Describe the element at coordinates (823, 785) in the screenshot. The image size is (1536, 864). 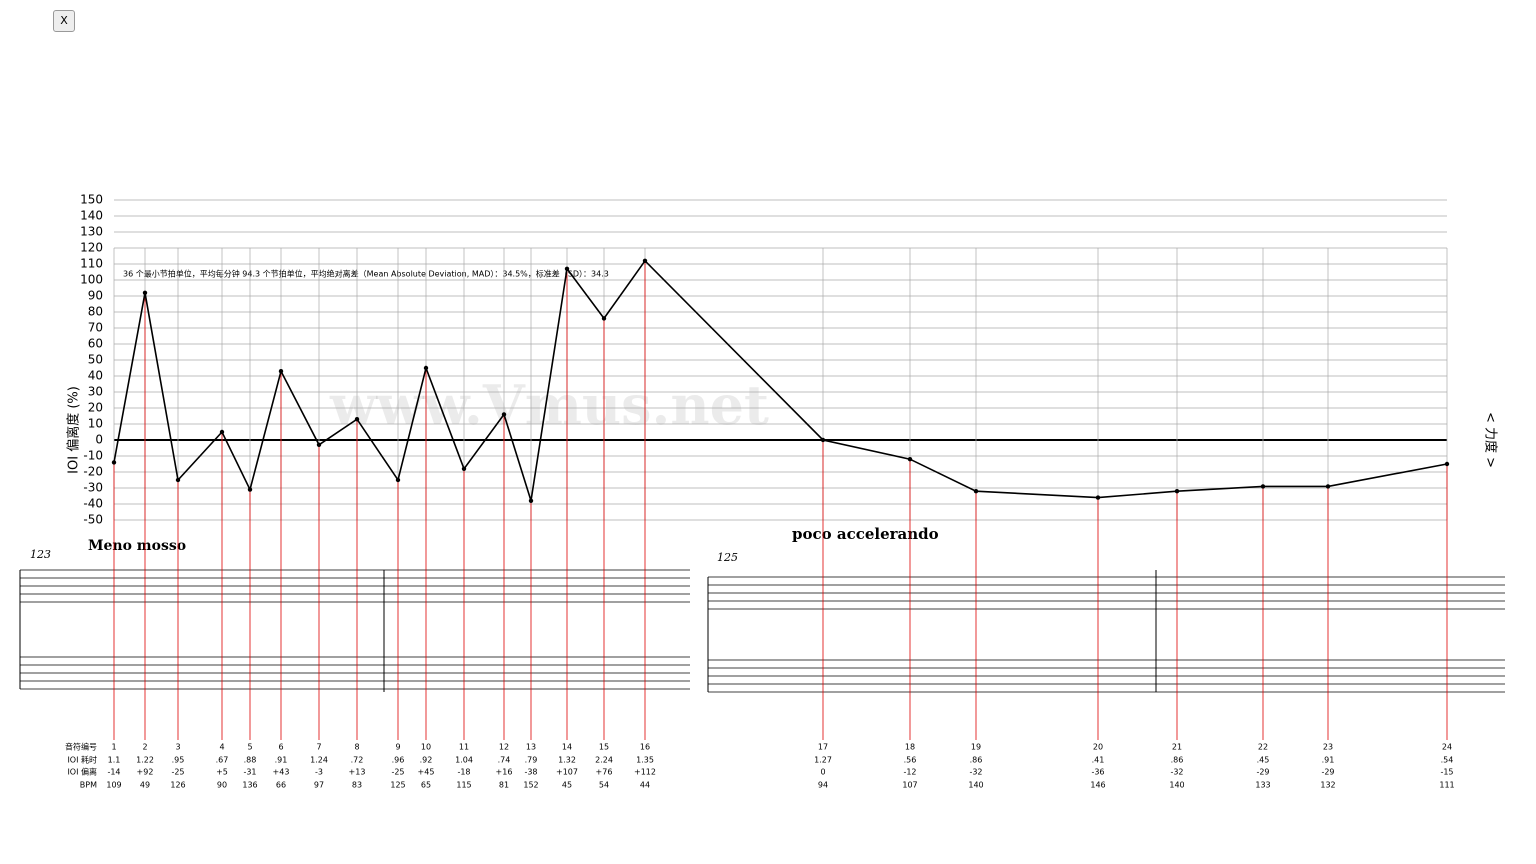
I see `bpm: 94` at that location.